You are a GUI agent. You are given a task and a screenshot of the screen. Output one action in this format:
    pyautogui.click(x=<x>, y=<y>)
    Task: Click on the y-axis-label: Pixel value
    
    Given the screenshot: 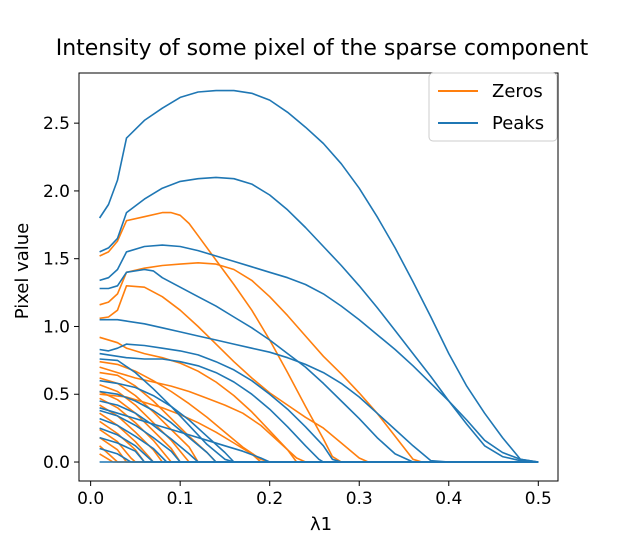 What is the action you would take?
    pyautogui.click(x=22, y=271)
    